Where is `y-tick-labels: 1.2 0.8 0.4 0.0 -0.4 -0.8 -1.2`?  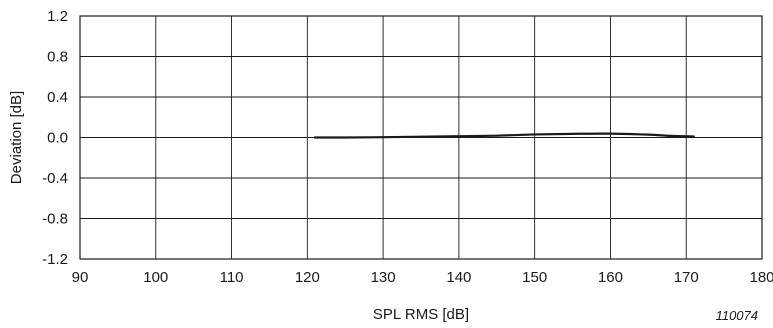 y-tick-labels: 1.2 0.8 0.4 0.0 -0.4 -0.8 -1.2 is located at coordinates (55, 138).